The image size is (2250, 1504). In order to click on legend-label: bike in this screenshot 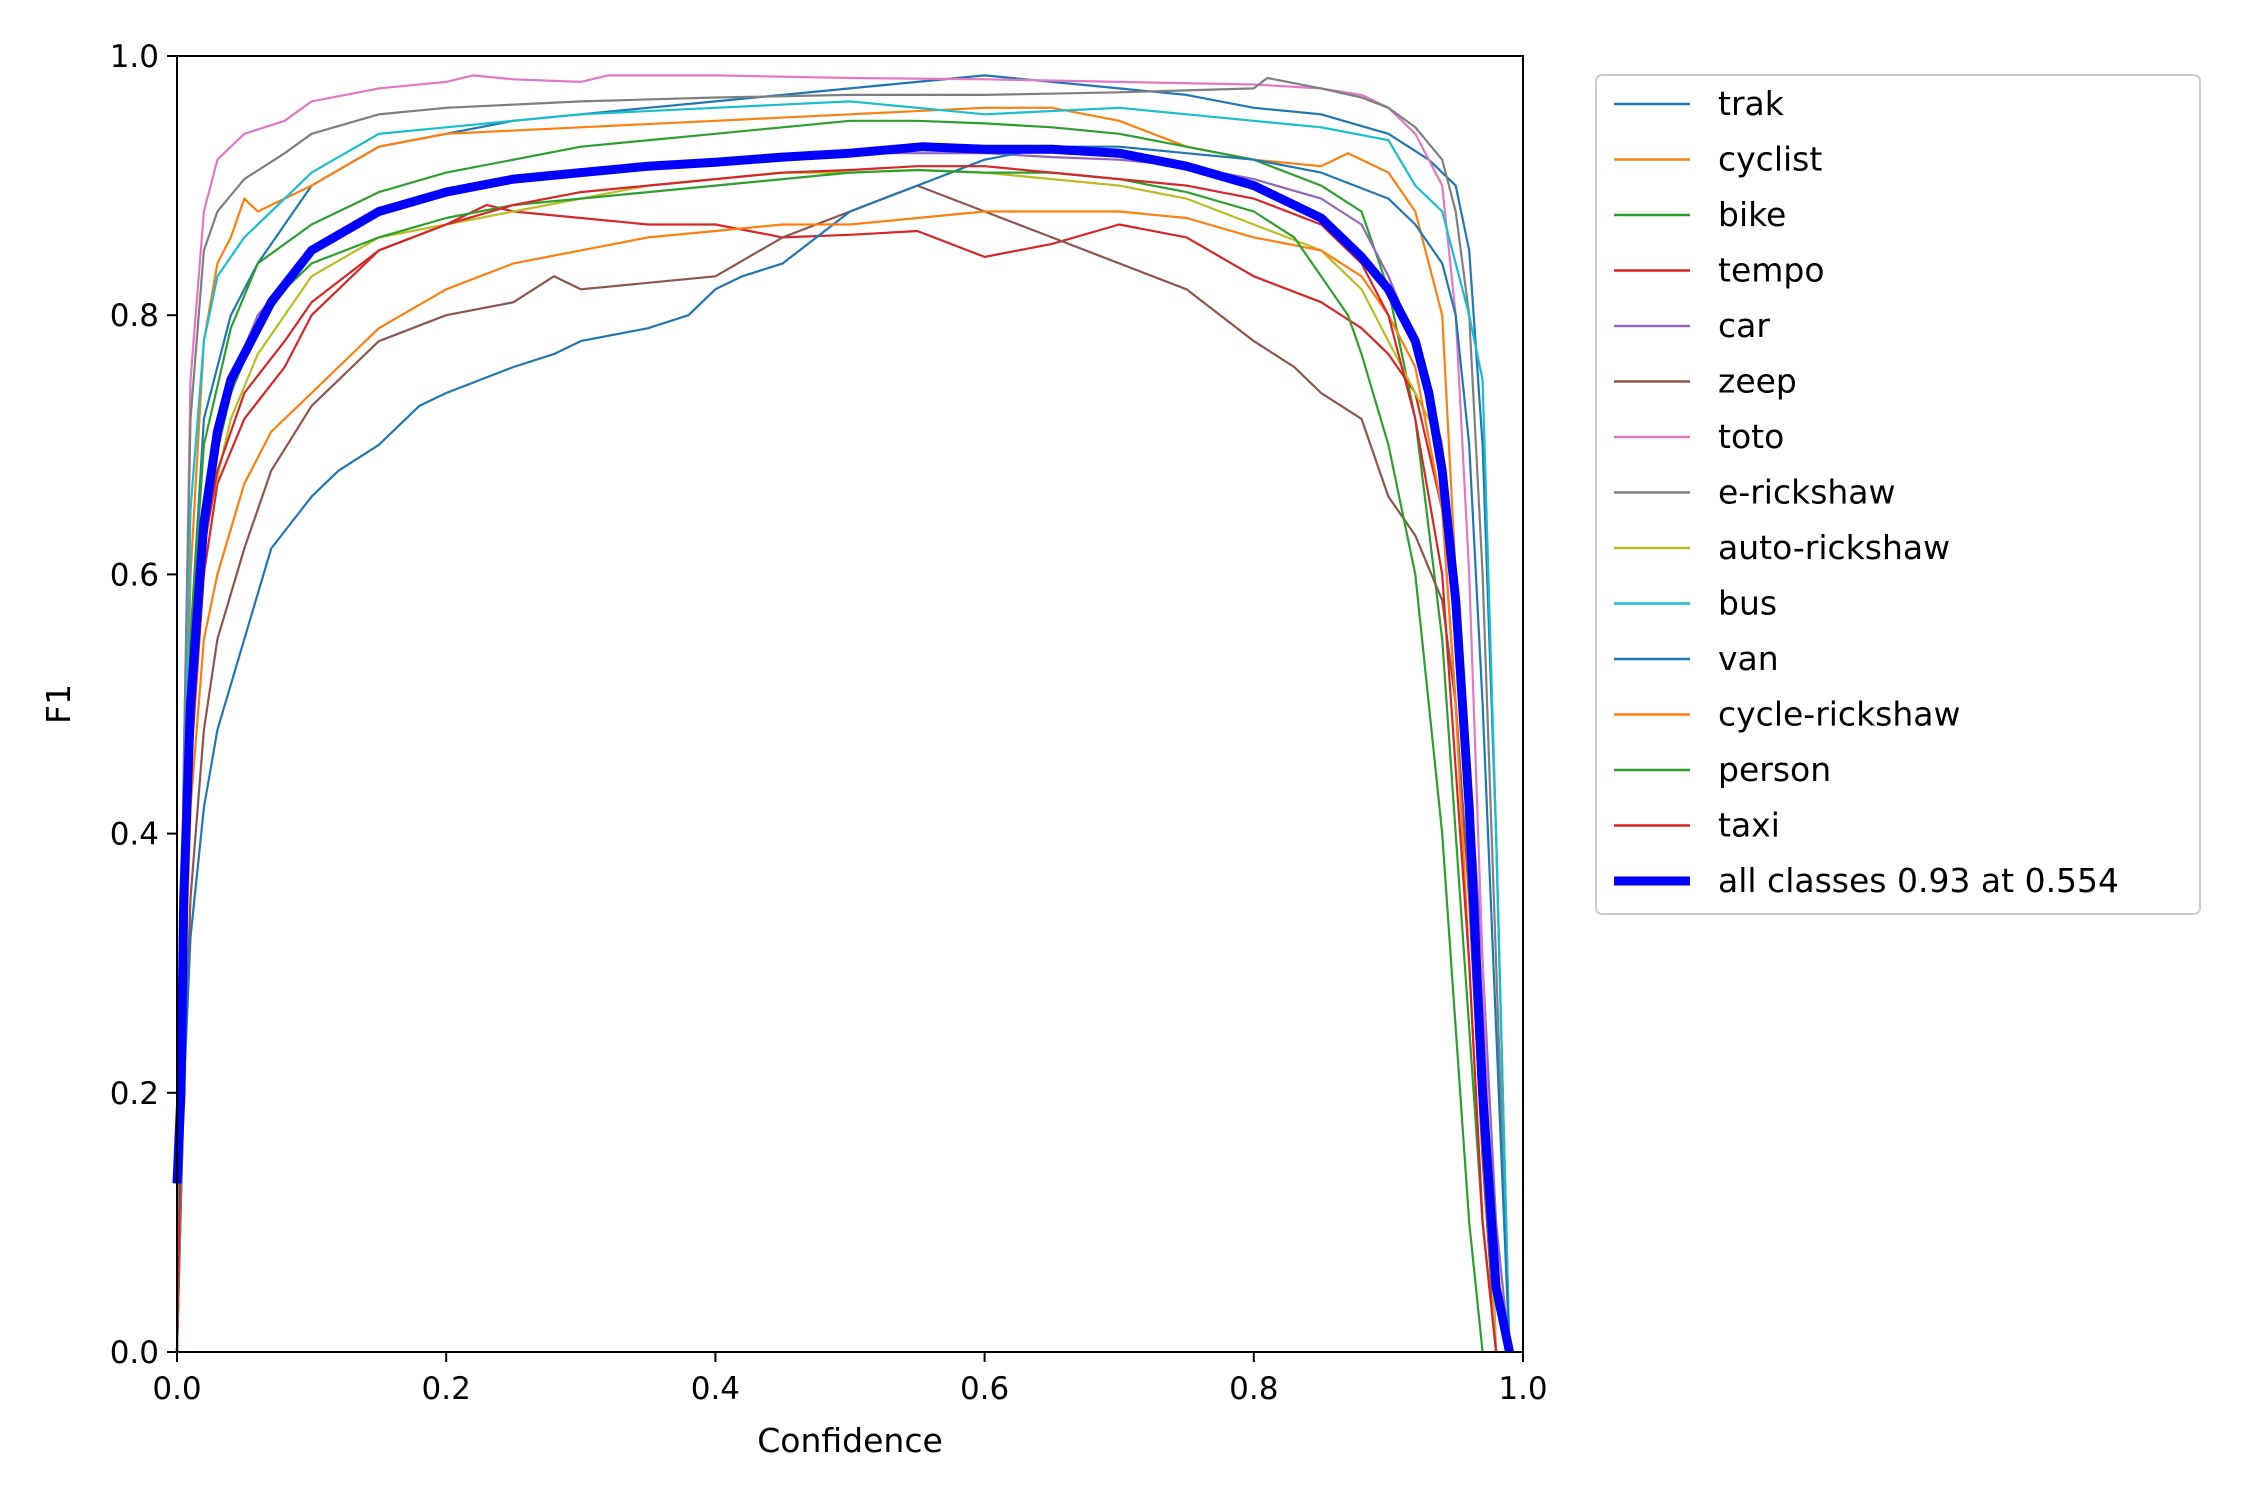, I will do `click(1752, 214)`.